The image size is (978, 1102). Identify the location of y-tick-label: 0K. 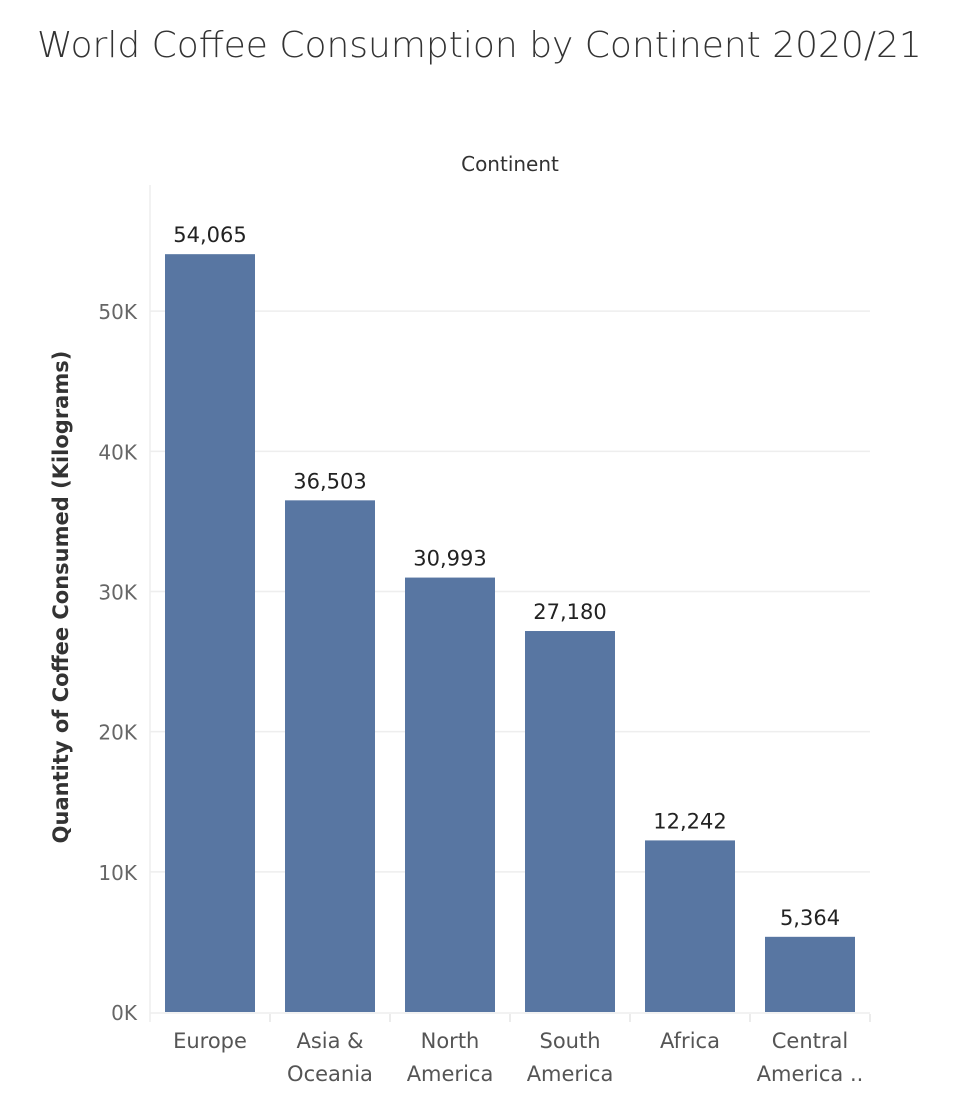
(124, 1013).